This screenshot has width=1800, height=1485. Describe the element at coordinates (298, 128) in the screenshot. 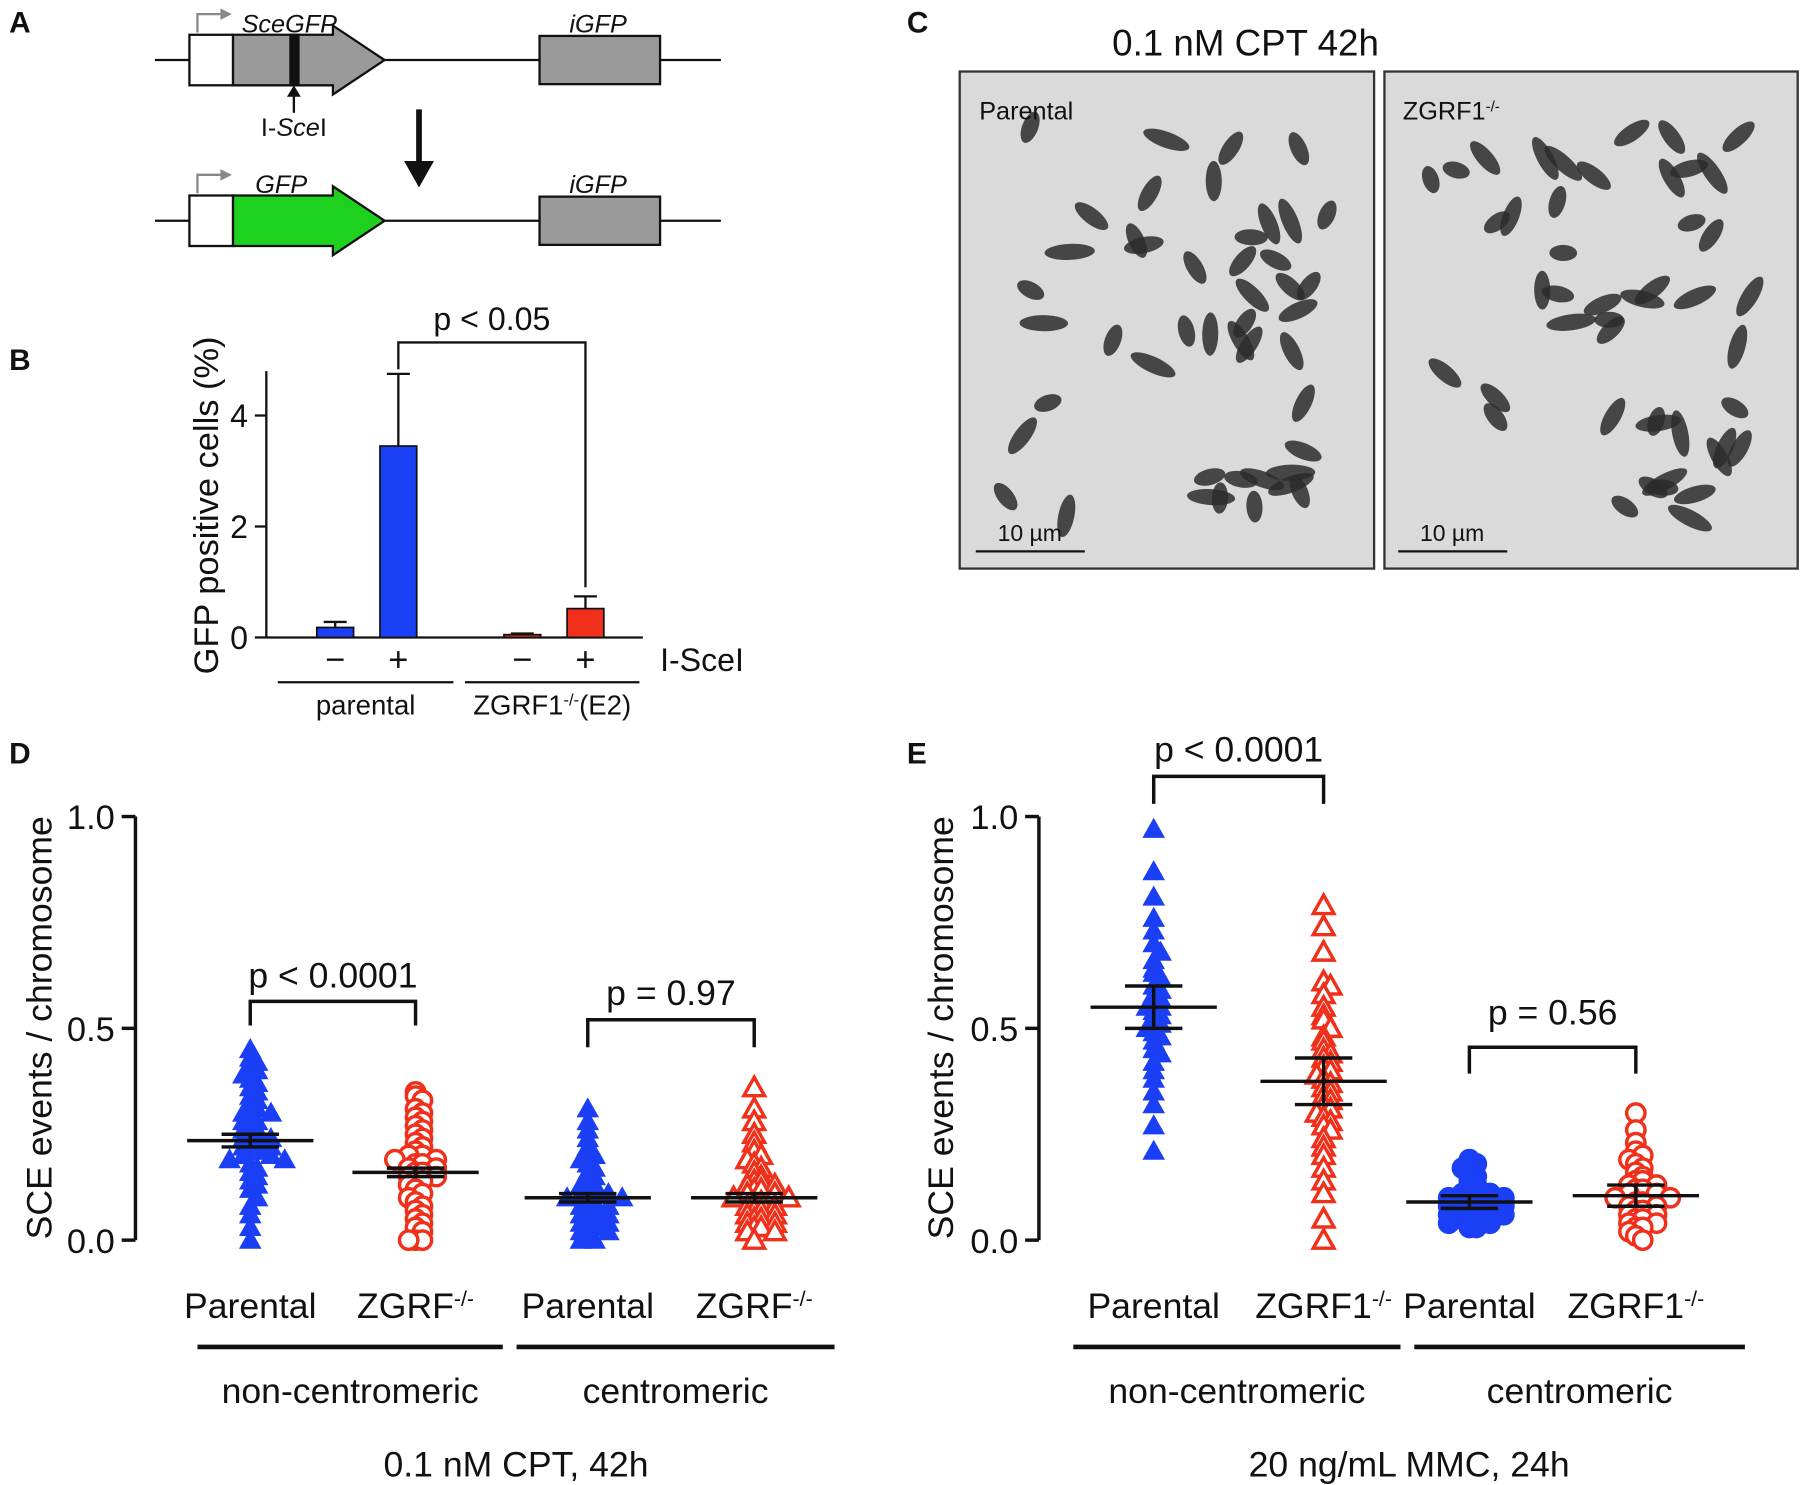

I see `site-label-part: Sce` at that location.